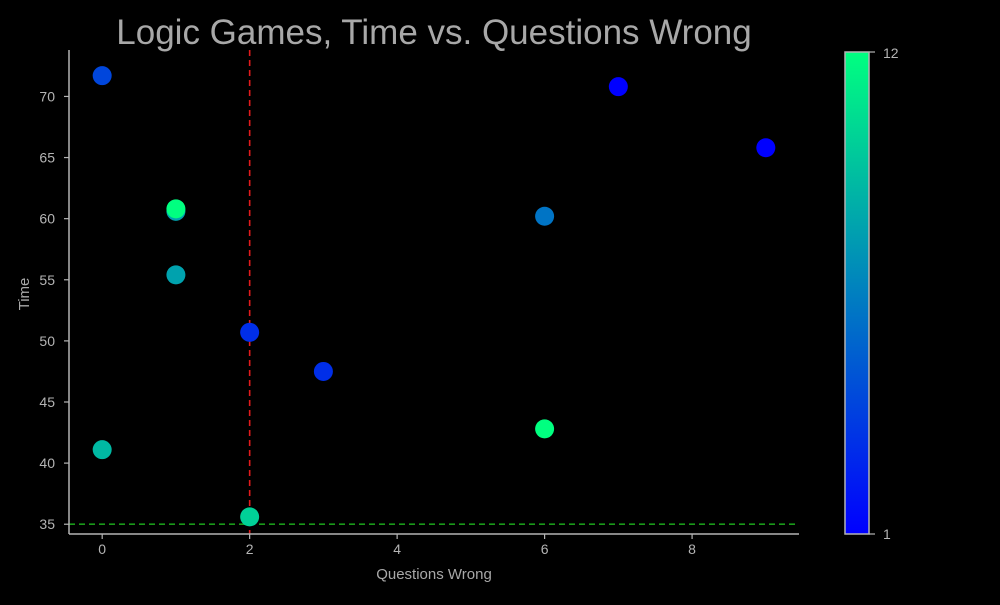 This screenshot has height=605, width=1000. Describe the element at coordinates (47, 219) in the screenshot. I see `y-tick-label: 60` at that location.